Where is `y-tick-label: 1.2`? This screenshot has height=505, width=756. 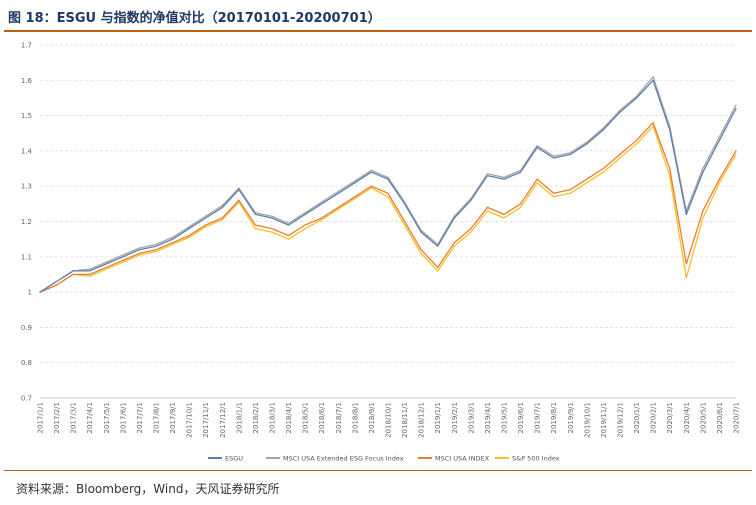
y-tick-label: 1.2 is located at coordinates (26, 222).